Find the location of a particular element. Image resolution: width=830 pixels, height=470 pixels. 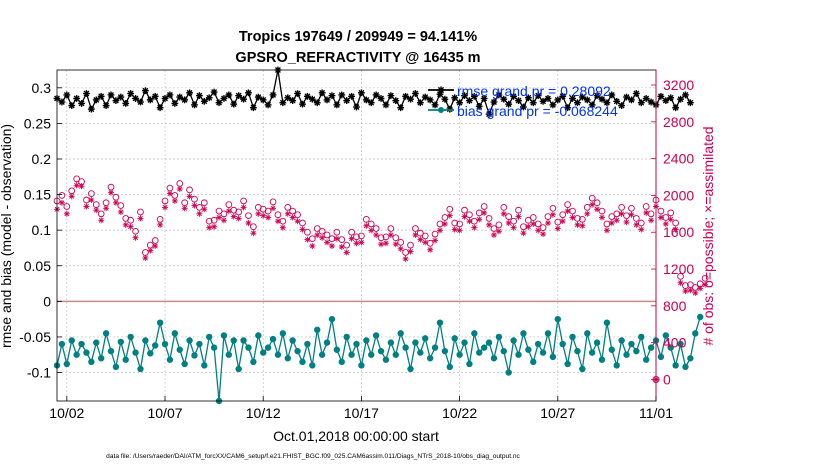

left-tick-label: 0.05 is located at coordinates (37, 266).